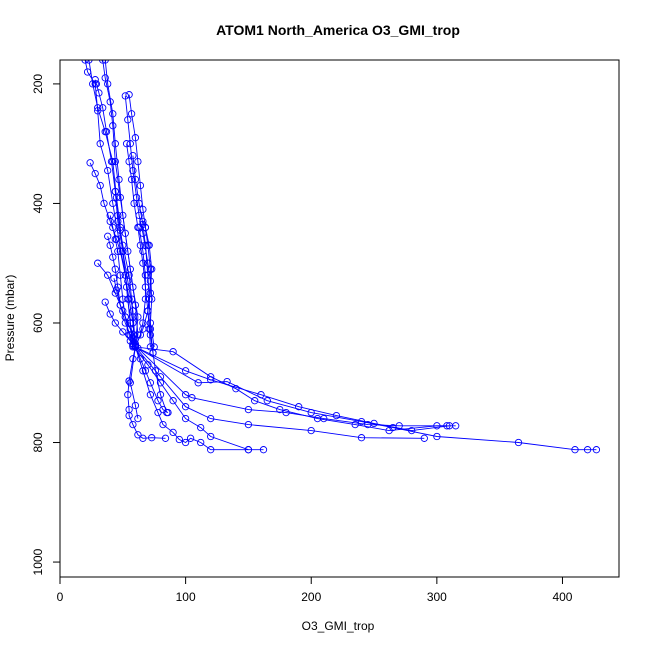 The height and width of the screenshot is (650, 650). Describe the element at coordinates (562, 597) in the screenshot. I see `x-tick-label: 400` at that location.